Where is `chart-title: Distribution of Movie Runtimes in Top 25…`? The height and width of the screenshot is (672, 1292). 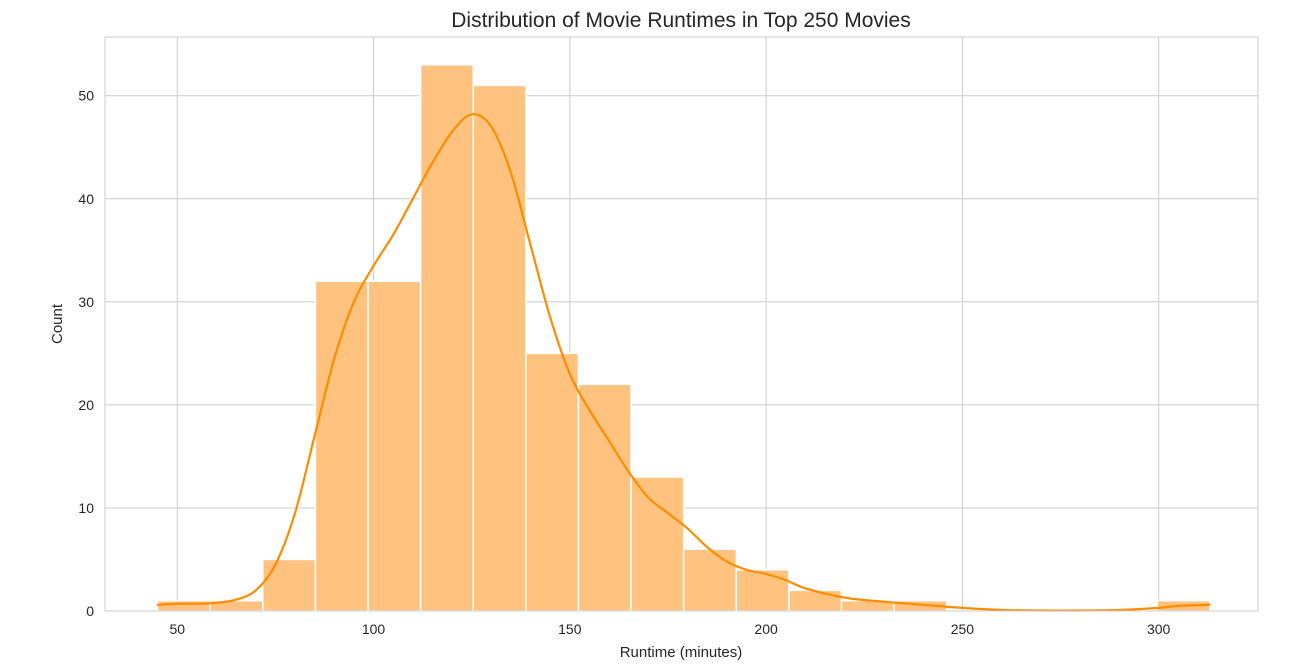
chart-title: Distribution of Movie Runtimes in Top 25… is located at coordinates (681, 20).